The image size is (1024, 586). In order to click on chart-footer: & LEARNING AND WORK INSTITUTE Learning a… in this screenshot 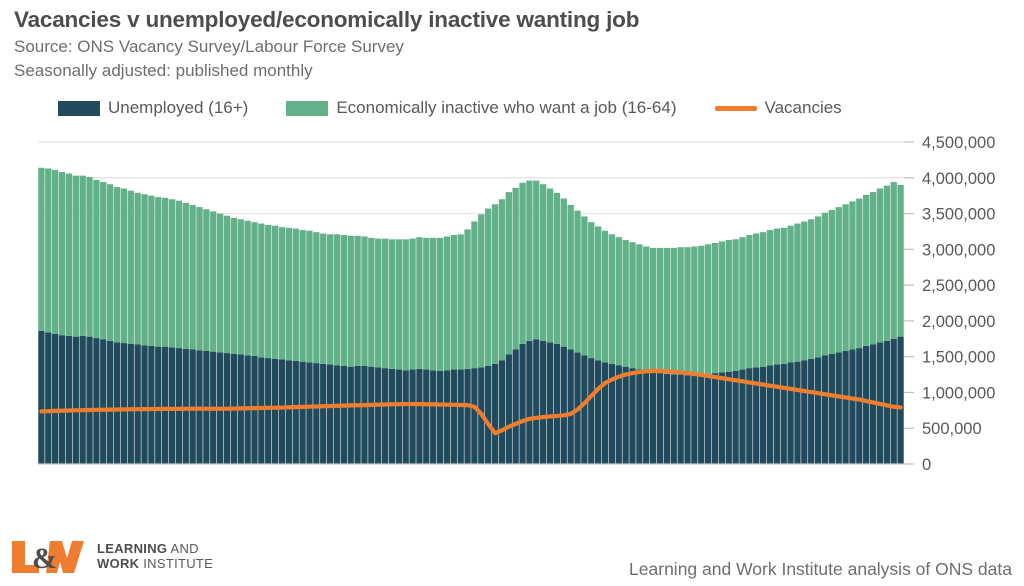, I will do `click(512, 560)`.